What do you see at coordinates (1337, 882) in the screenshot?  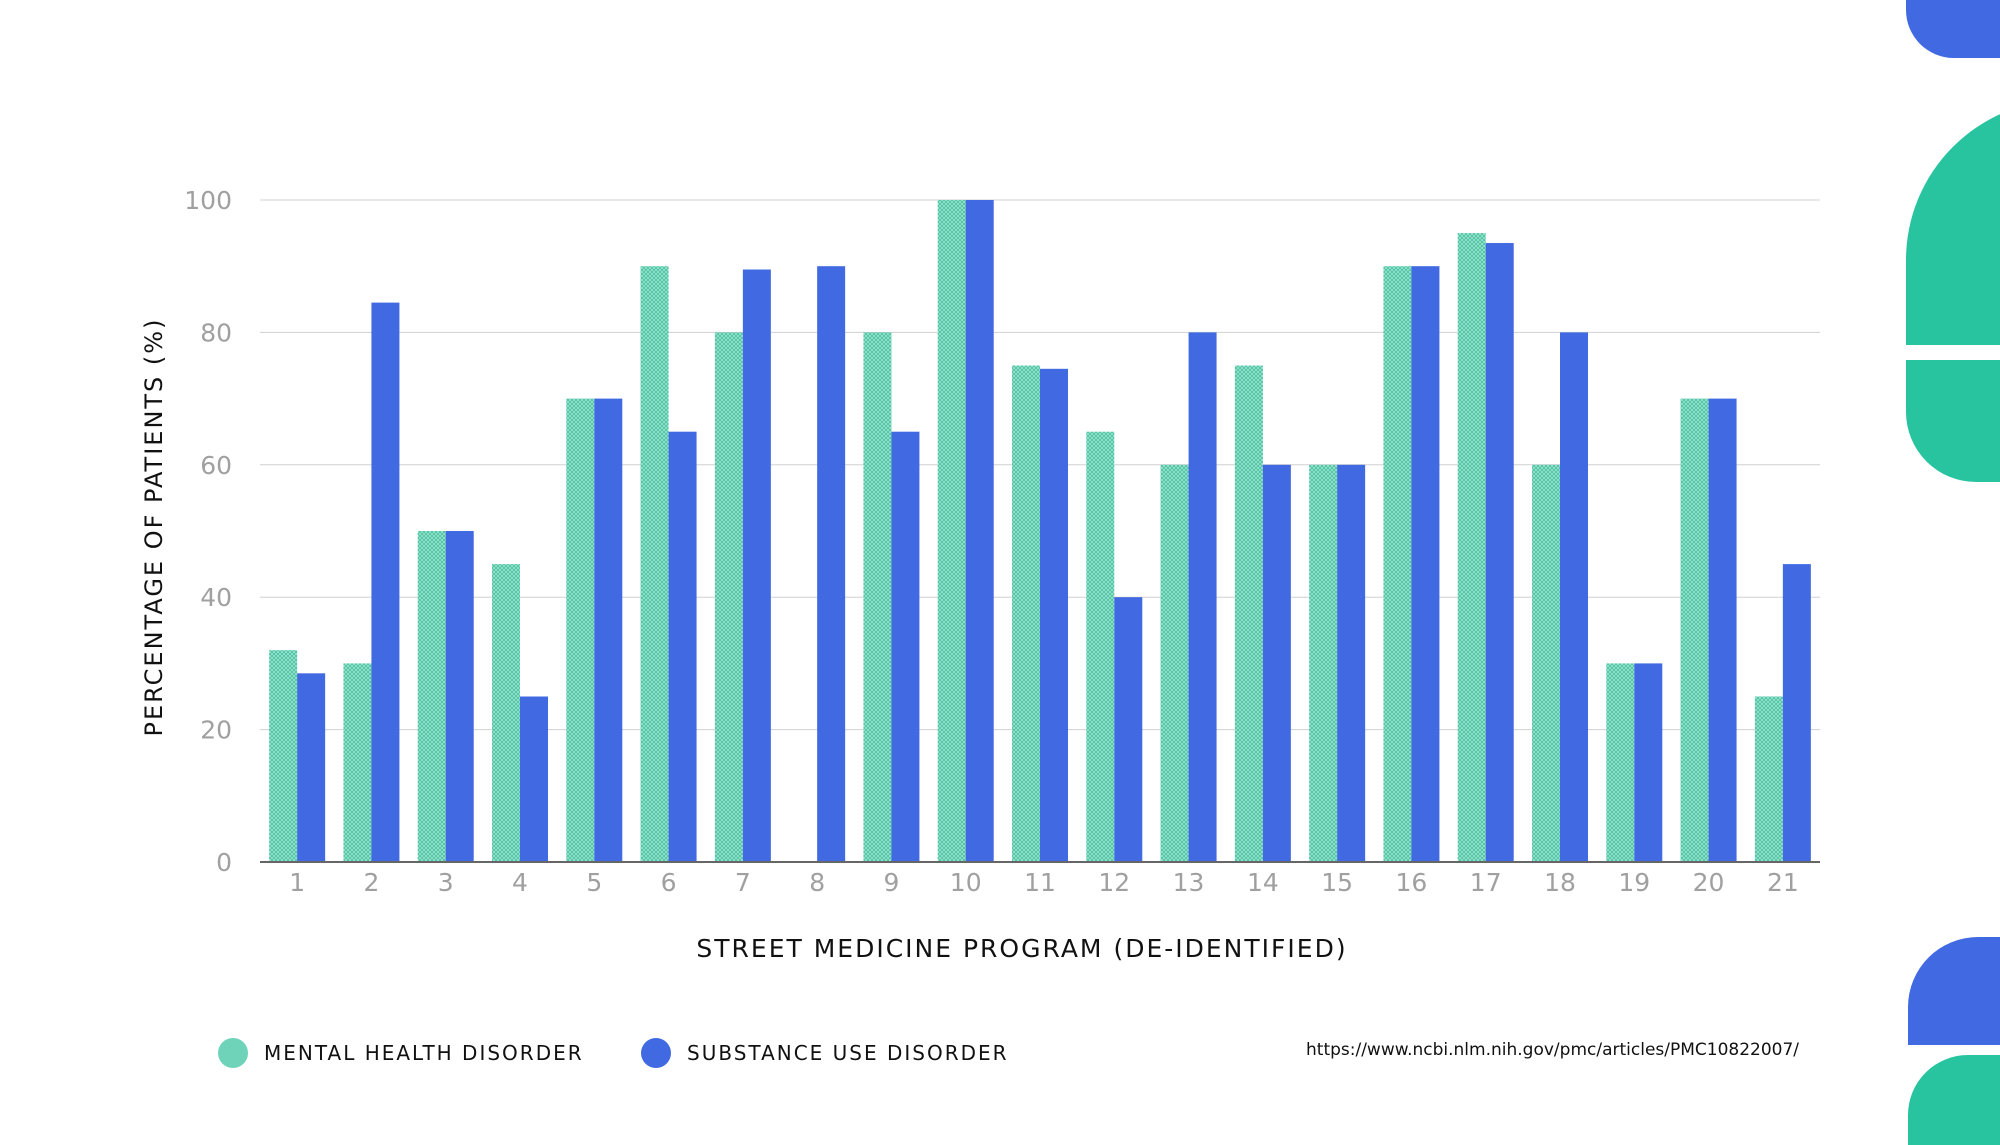 I see `x-tick-label: 15` at bounding box center [1337, 882].